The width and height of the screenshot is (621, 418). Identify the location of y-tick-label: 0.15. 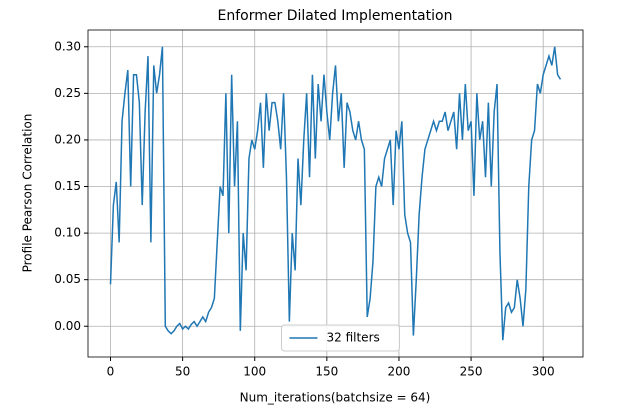
(67, 186).